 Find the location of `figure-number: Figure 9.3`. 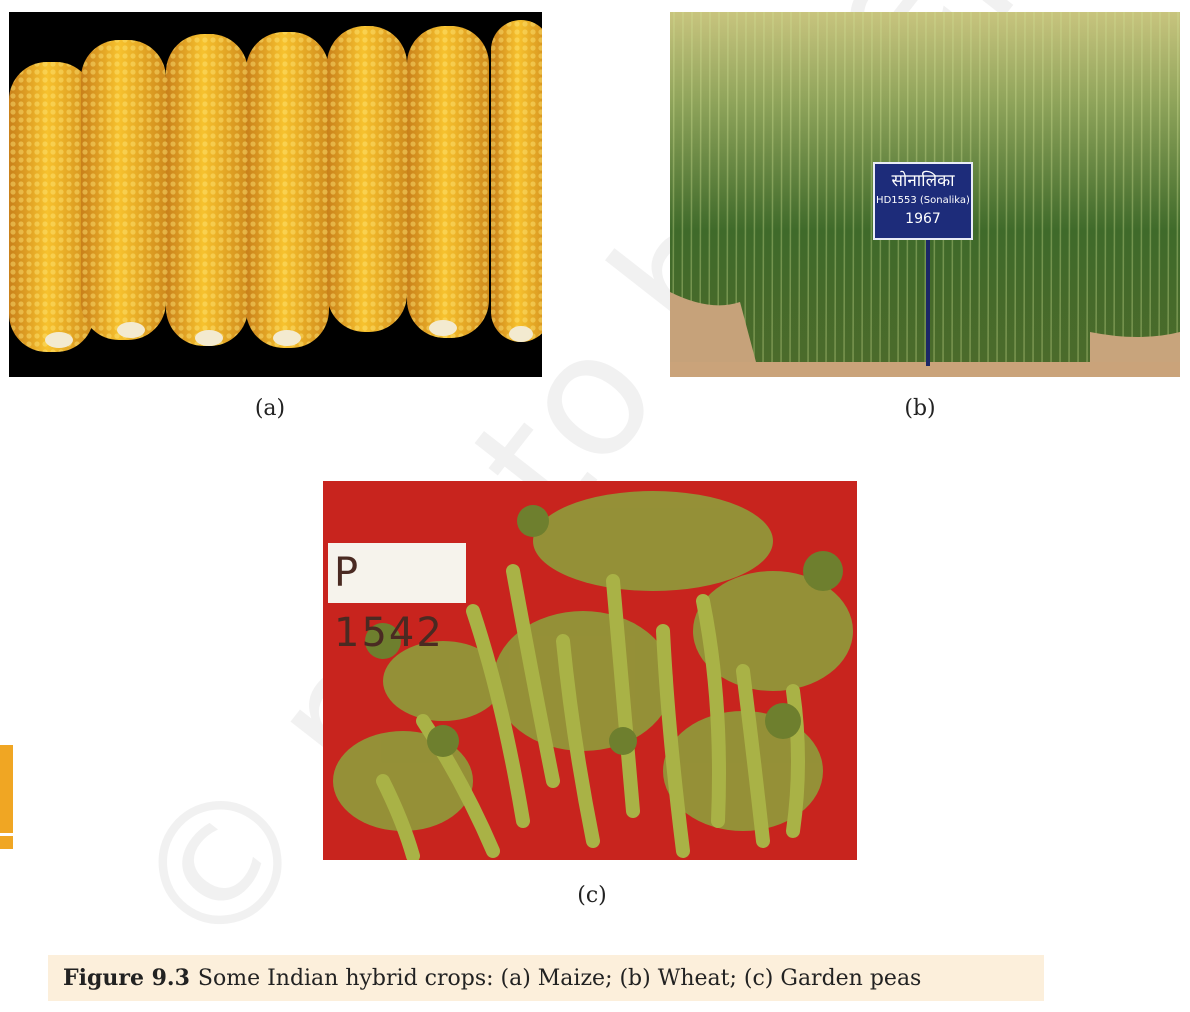

figure-number: Figure 9.3 is located at coordinates (126, 978).